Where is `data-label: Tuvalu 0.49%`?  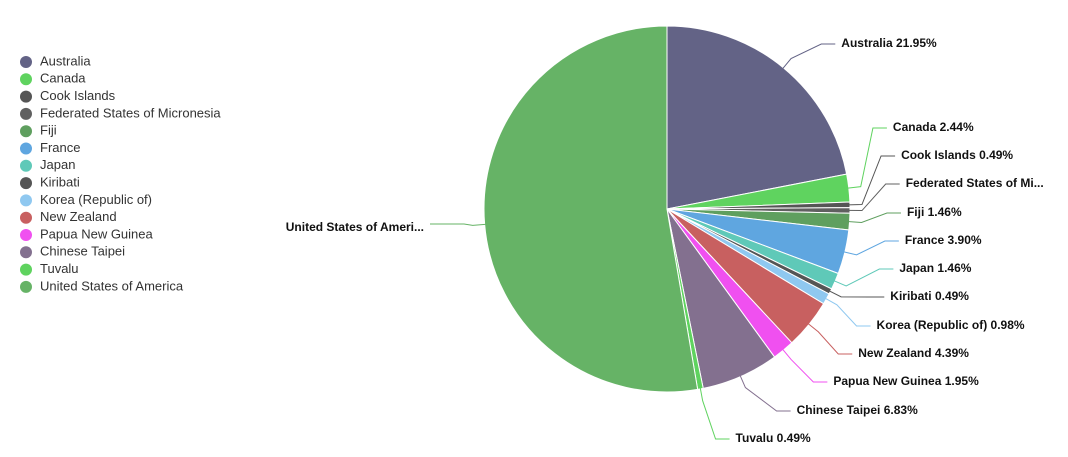
data-label: Tuvalu 0.49% is located at coordinates (773, 438).